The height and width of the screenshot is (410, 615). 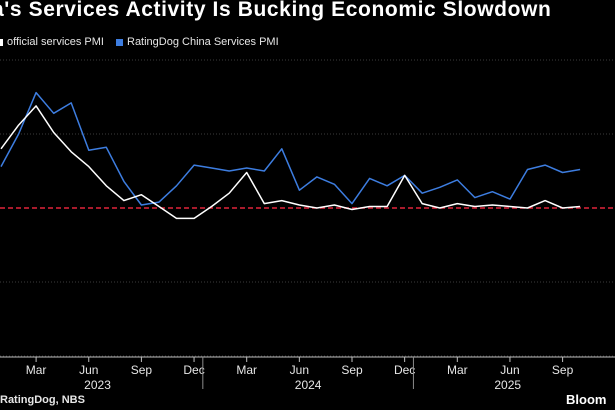 What do you see at coordinates (55, 42) in the screenshot?
I see `legend-label-official: official services PMI` at bounding box center [55, 42].